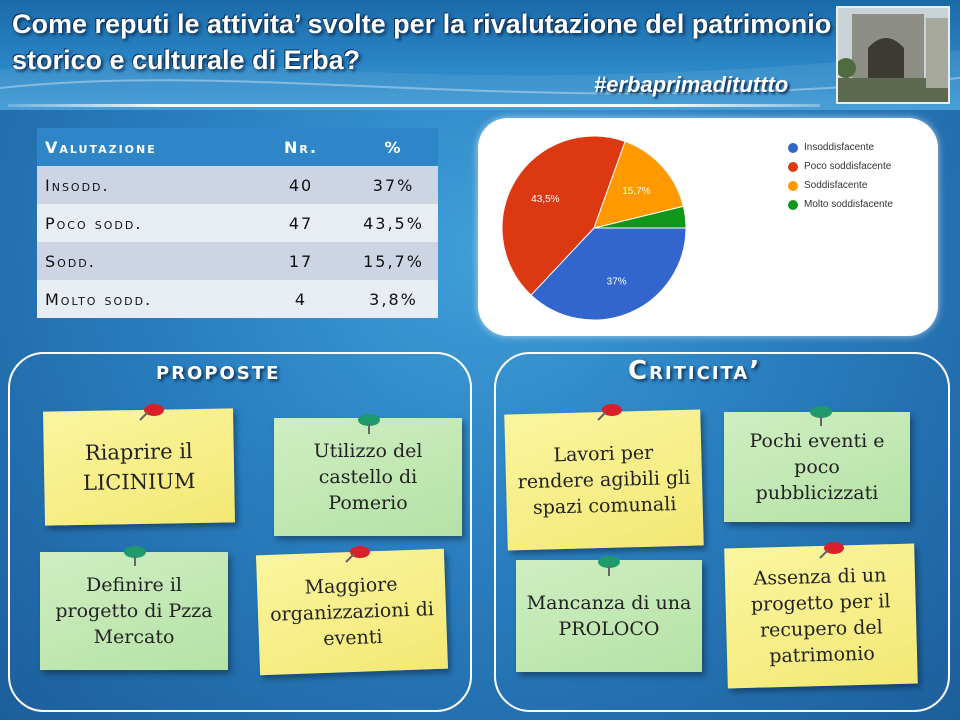  Describe the element at coordinates (848, 204) in the screenshot. I see `legend-label: Molto soddisfacente` at that location.